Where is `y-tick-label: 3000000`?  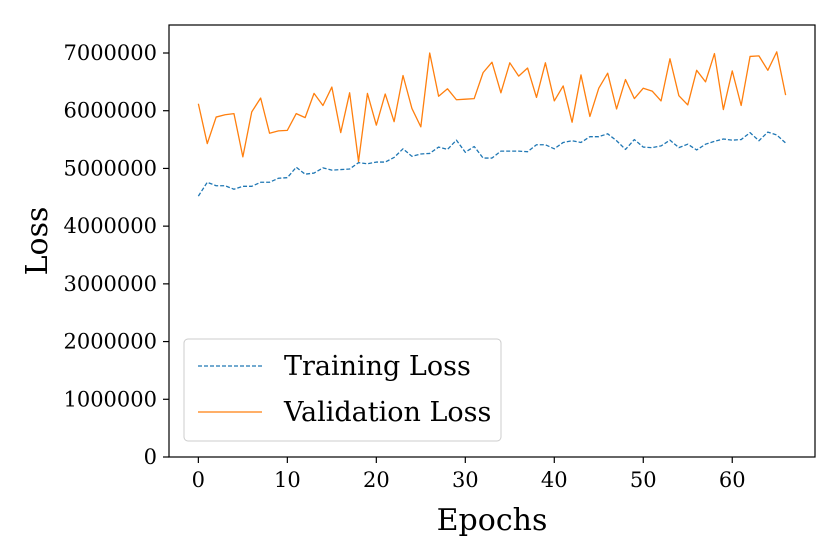
y-tick-label: 3000000 is located at coordinates (110, 284).